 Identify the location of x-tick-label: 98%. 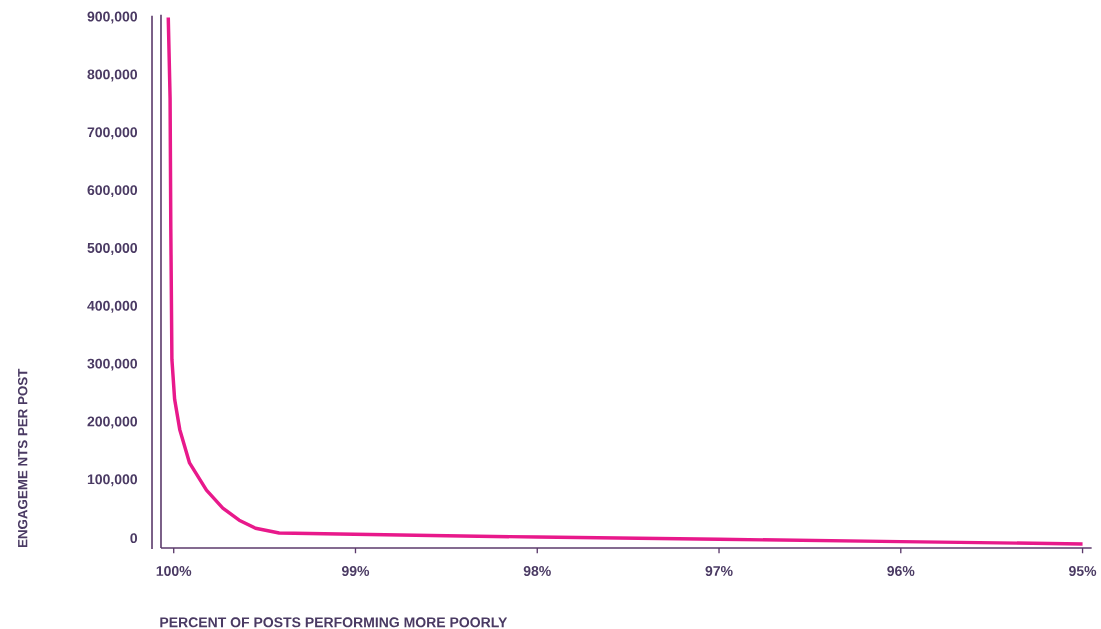
(537, 571).